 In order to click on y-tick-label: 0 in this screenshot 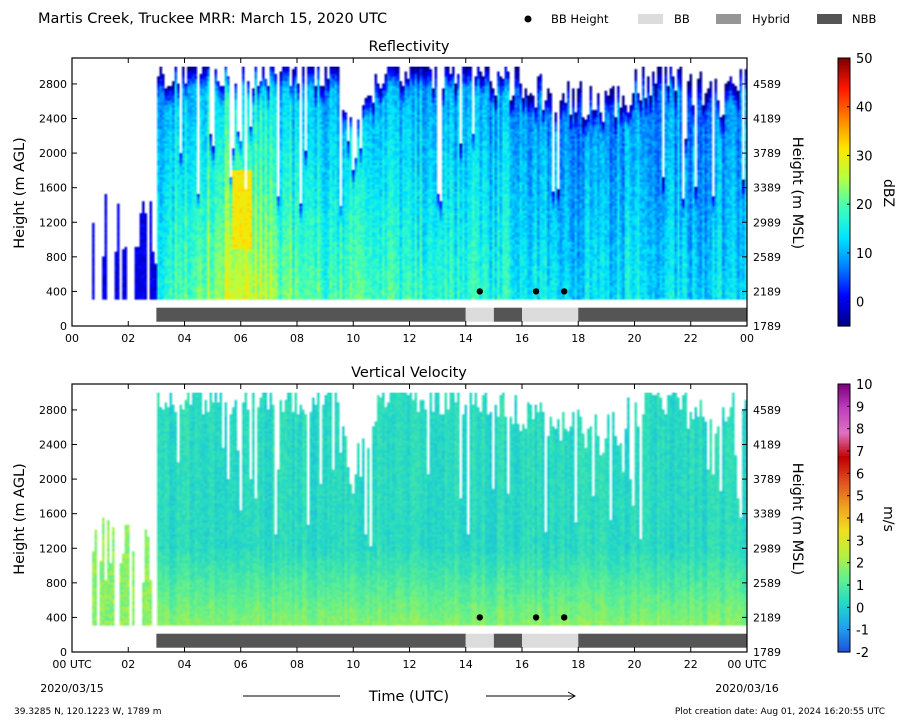, I will do `click(63, 326)`.